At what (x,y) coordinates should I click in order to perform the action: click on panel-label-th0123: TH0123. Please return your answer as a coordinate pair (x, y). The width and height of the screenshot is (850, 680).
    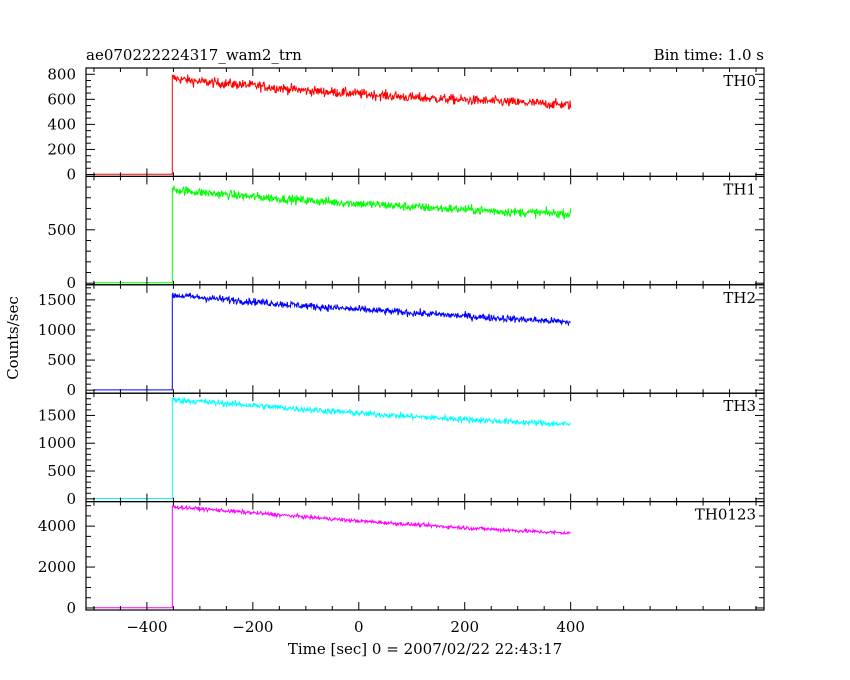
    Looking at the image, I should click on (725, 515).